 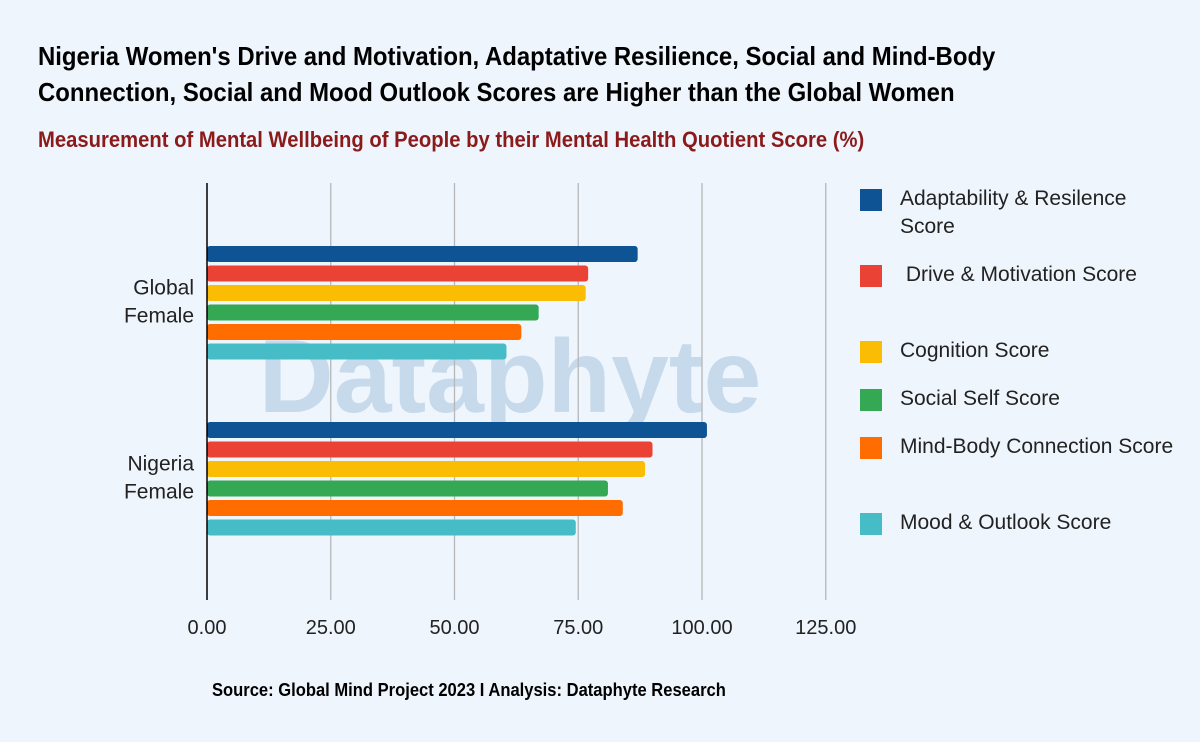 I want to click on legend-item: Social Self Score, so click(x=1020, y=409).